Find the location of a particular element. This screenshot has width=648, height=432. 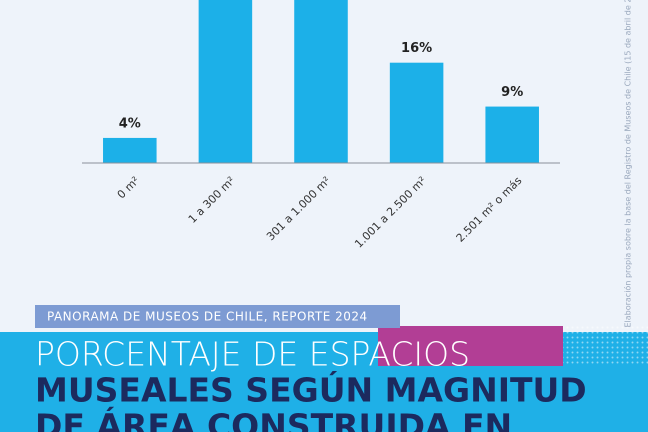

title-line: MUSEALES SEGÚN MAGNITUD is located at coordinates (311, 390).